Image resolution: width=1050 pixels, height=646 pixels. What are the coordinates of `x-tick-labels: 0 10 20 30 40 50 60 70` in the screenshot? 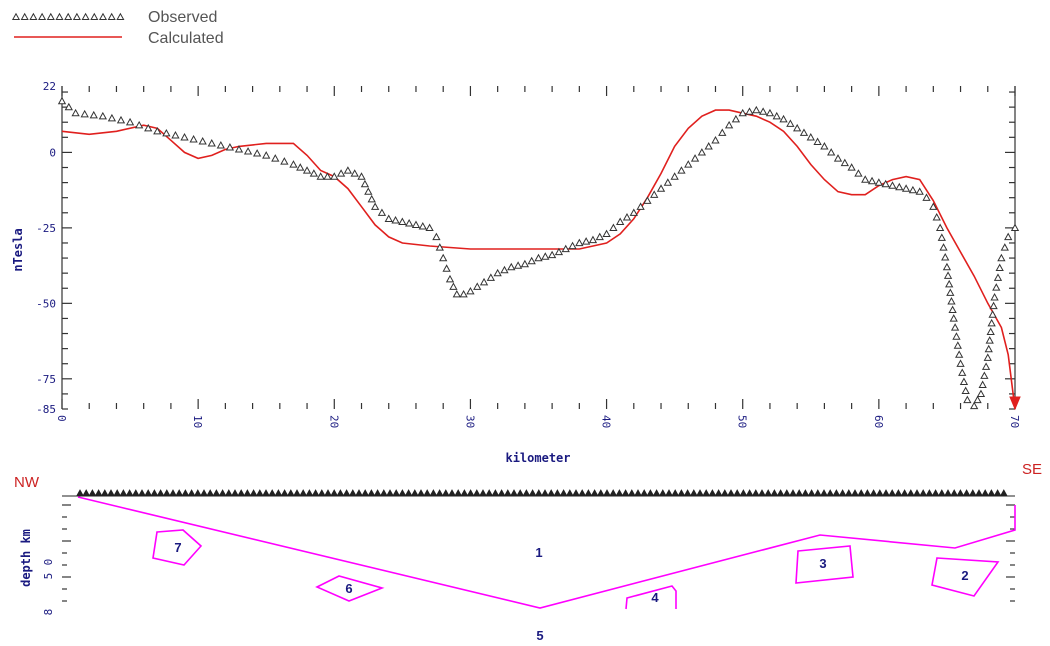 It's located at (538, 421).